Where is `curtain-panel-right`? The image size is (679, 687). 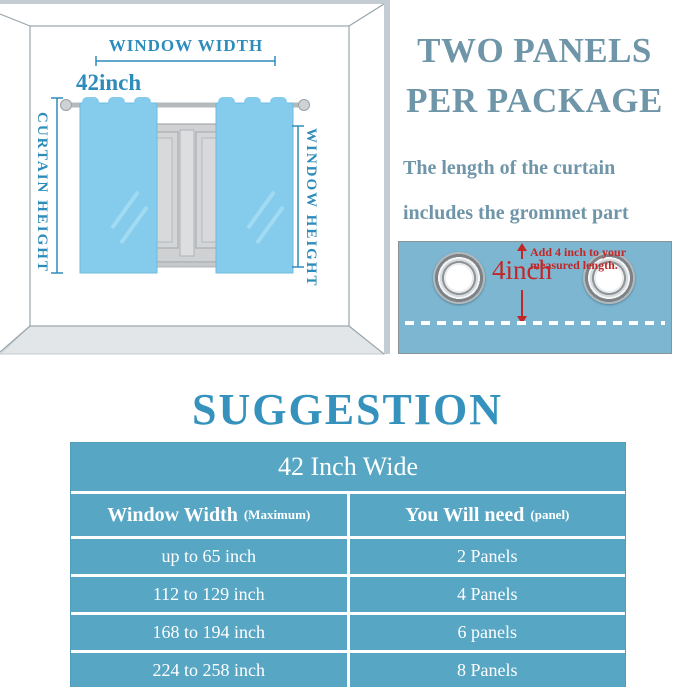
curtain-panel-right is located at coordinates (254, 185).